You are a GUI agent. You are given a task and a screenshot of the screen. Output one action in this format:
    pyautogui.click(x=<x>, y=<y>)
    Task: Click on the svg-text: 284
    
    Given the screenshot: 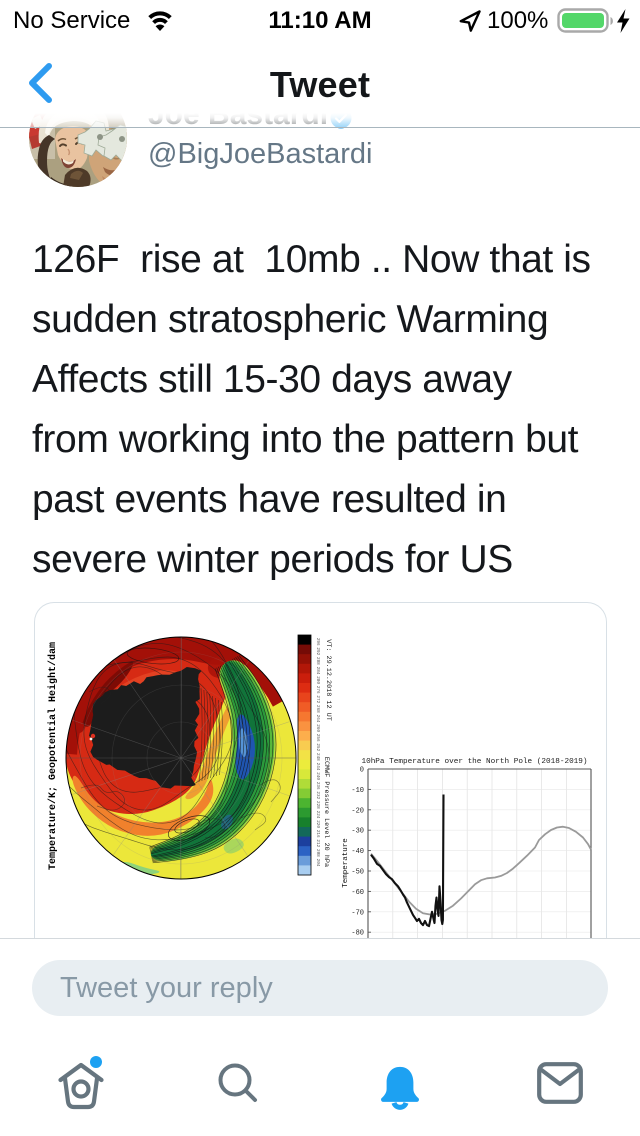 What is the action you would take?
    pyautogui.click(x=317, y=671)
    